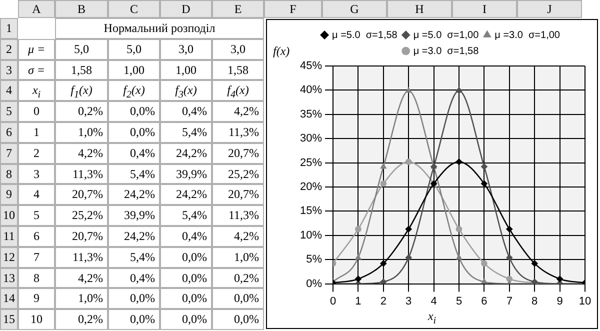 The height and width of the screenshot is (331, 600). What do you see at coordinates (36, 132) in the screenshot?
I see `text: 1` at bounding box center [36, 132].